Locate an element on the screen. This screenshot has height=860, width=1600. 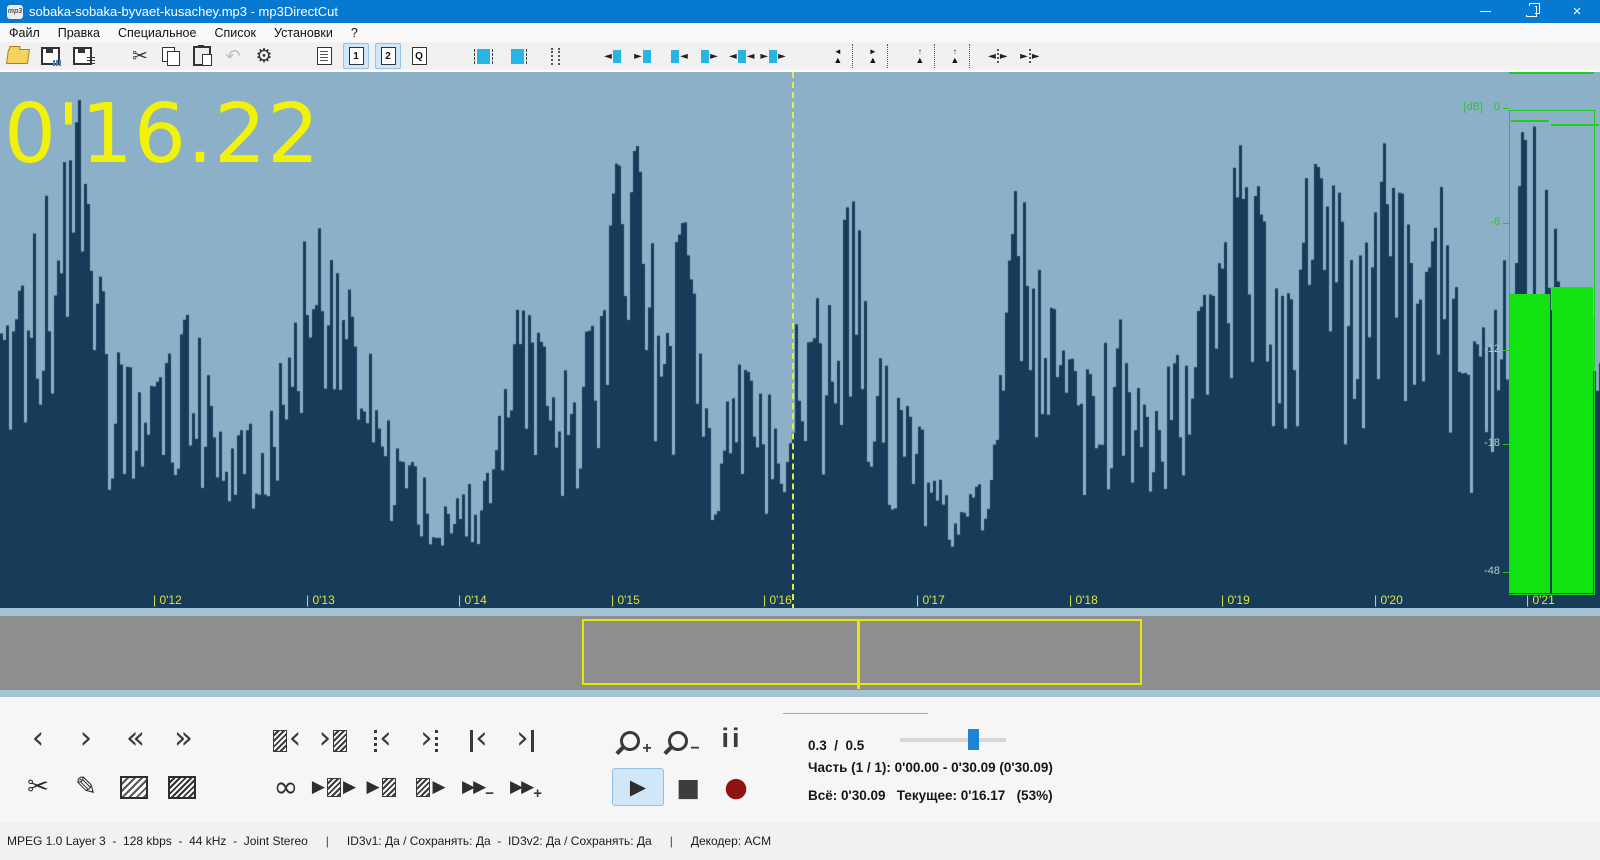
play-around-cut-button: ▶ ▶ is located at coordinates (334, 786).